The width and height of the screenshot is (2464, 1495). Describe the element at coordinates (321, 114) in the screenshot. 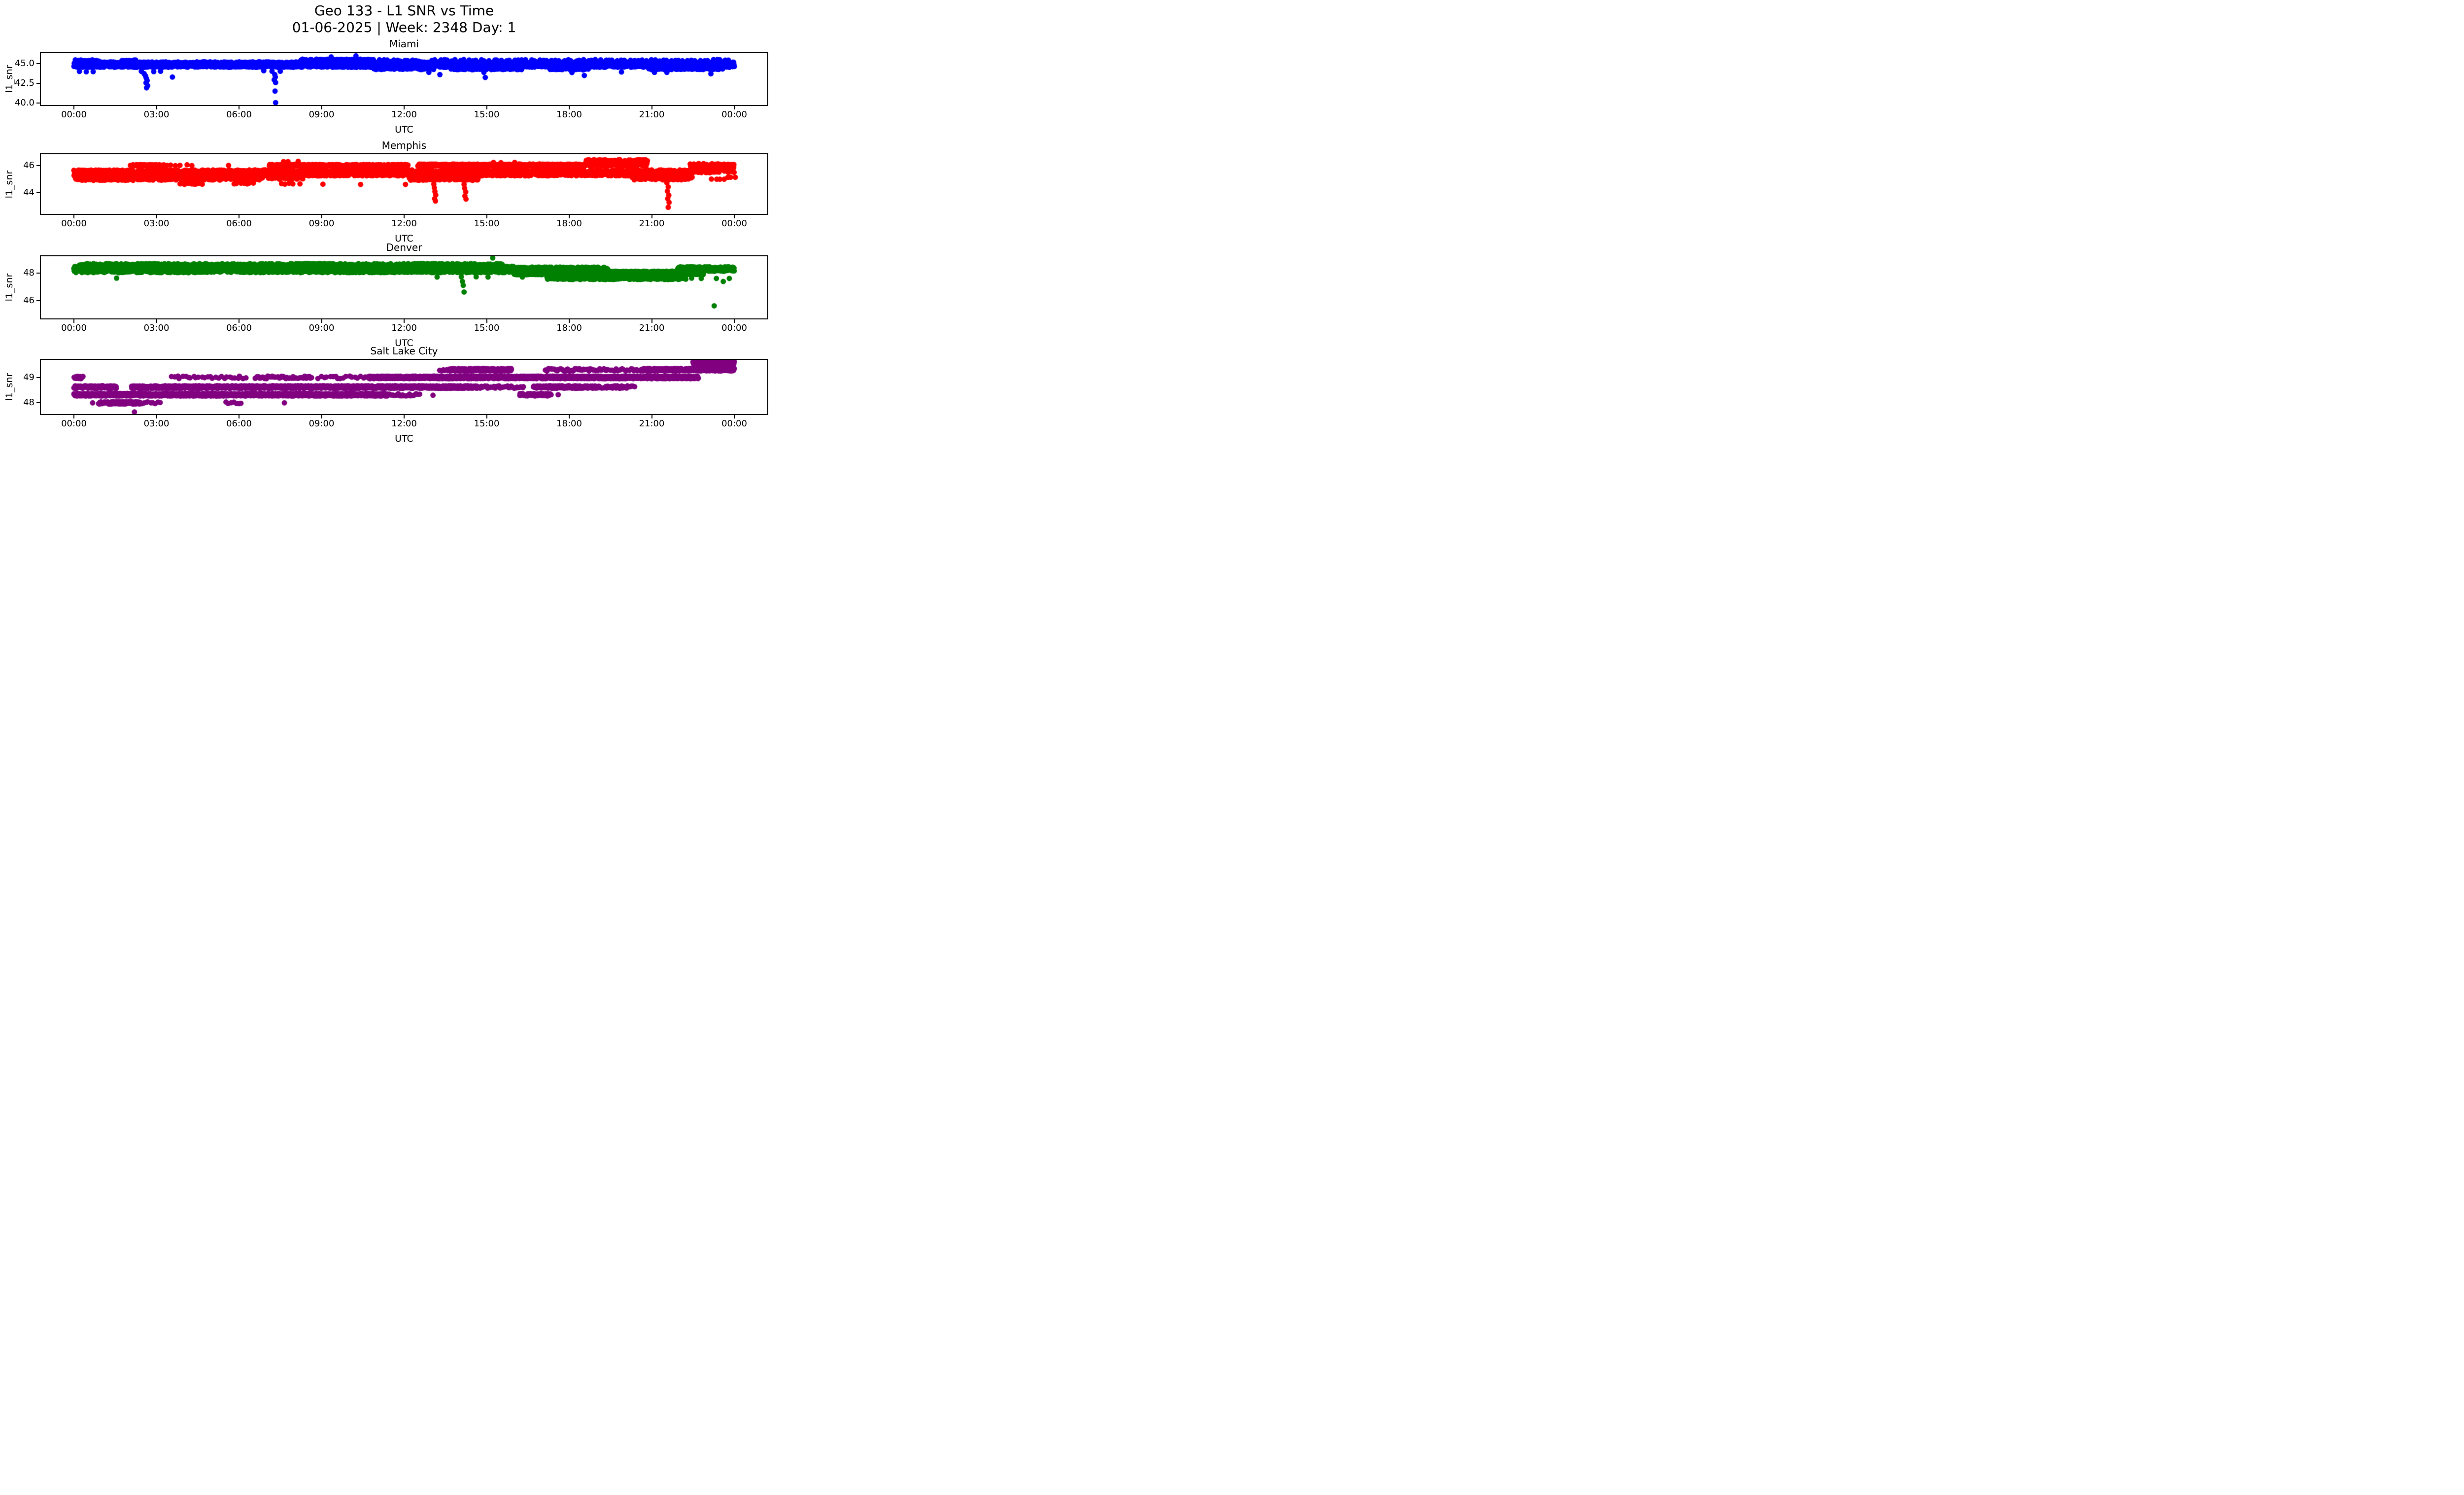

I see `x-tick-label-miami: 09:00` at that location.